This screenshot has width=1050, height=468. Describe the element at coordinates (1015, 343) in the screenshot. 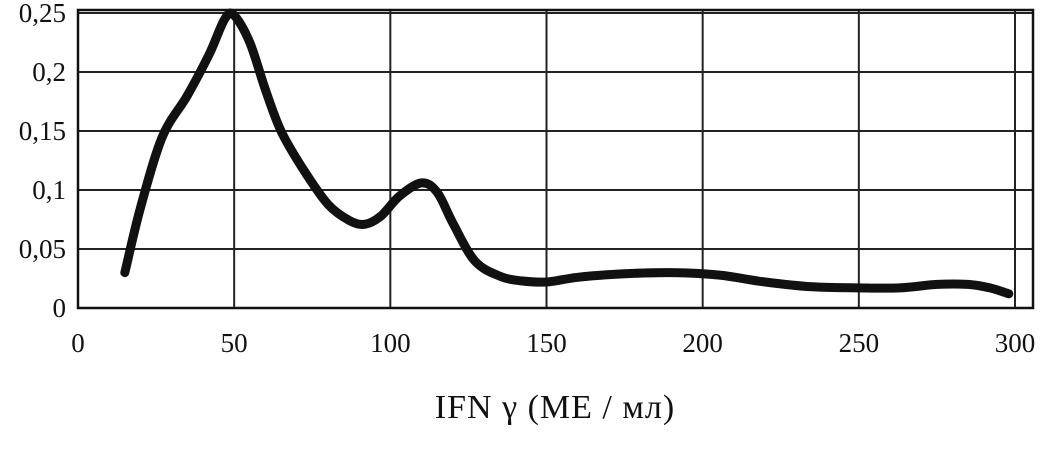

I see `x-tick-label: 300` at that location.